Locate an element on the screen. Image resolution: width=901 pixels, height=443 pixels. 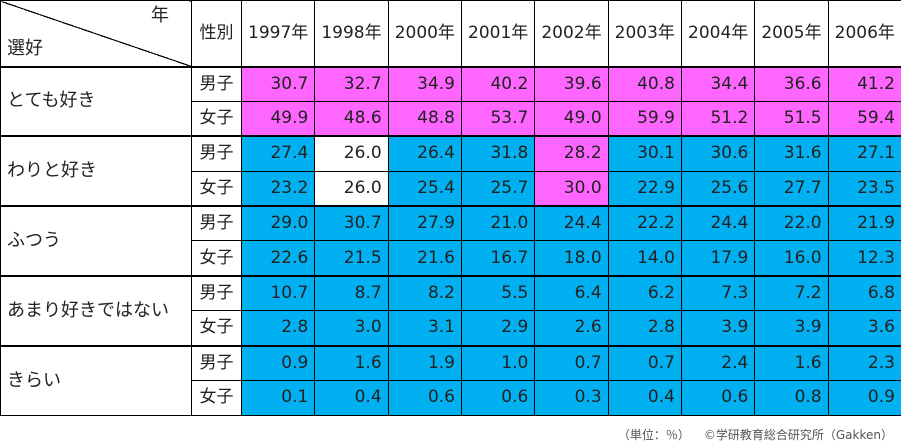
value-cell: 0.8 is located at coordinates (791, 398).